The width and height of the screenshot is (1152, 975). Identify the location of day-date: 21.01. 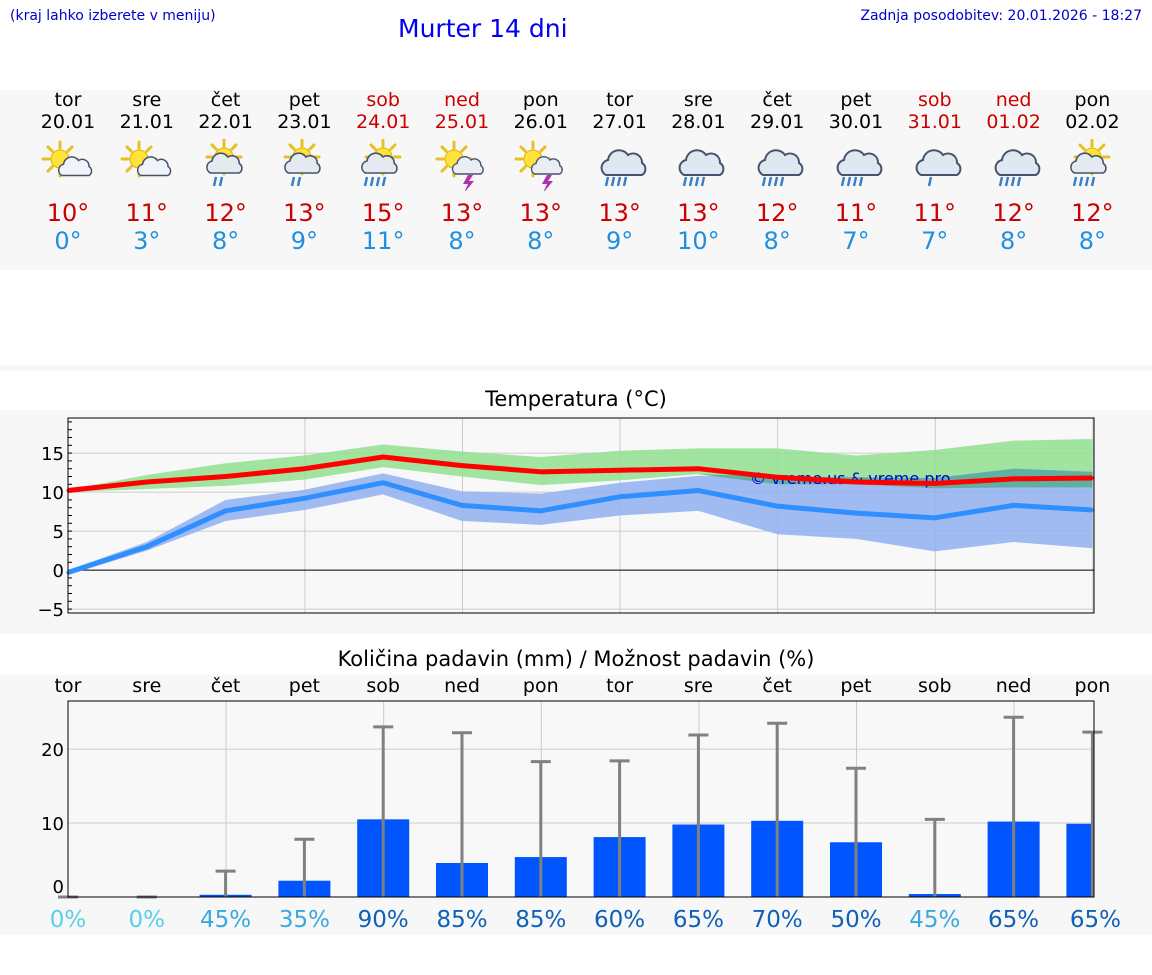
(146, 122).